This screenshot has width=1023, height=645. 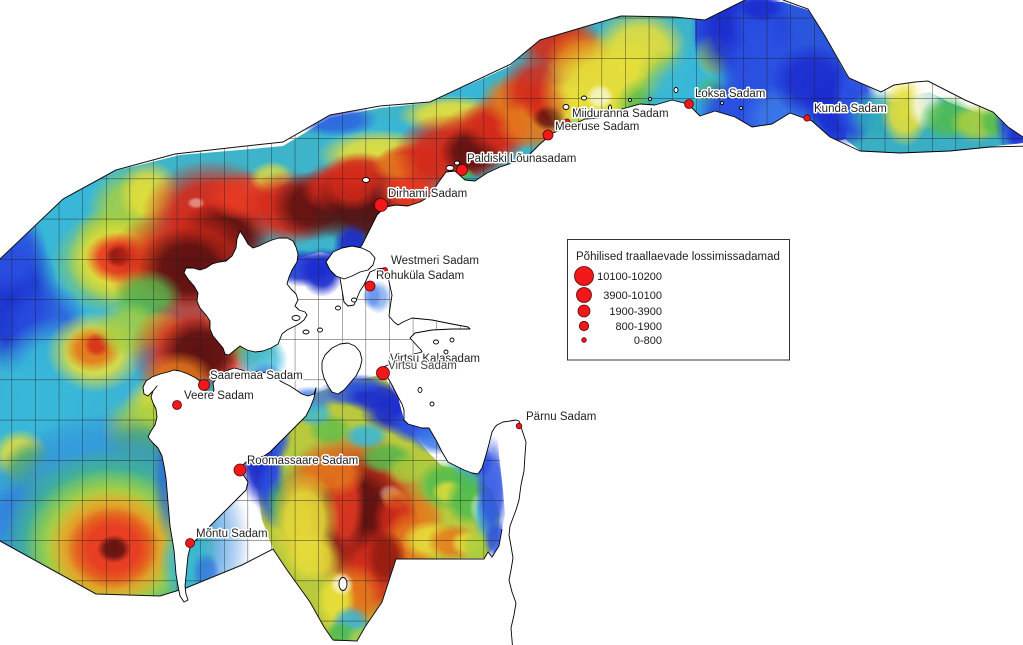 What do you see at coordinates (629, 277) in the screenshot?
I see `svg-text: 10100-10200` at bounding box center [629, 277].